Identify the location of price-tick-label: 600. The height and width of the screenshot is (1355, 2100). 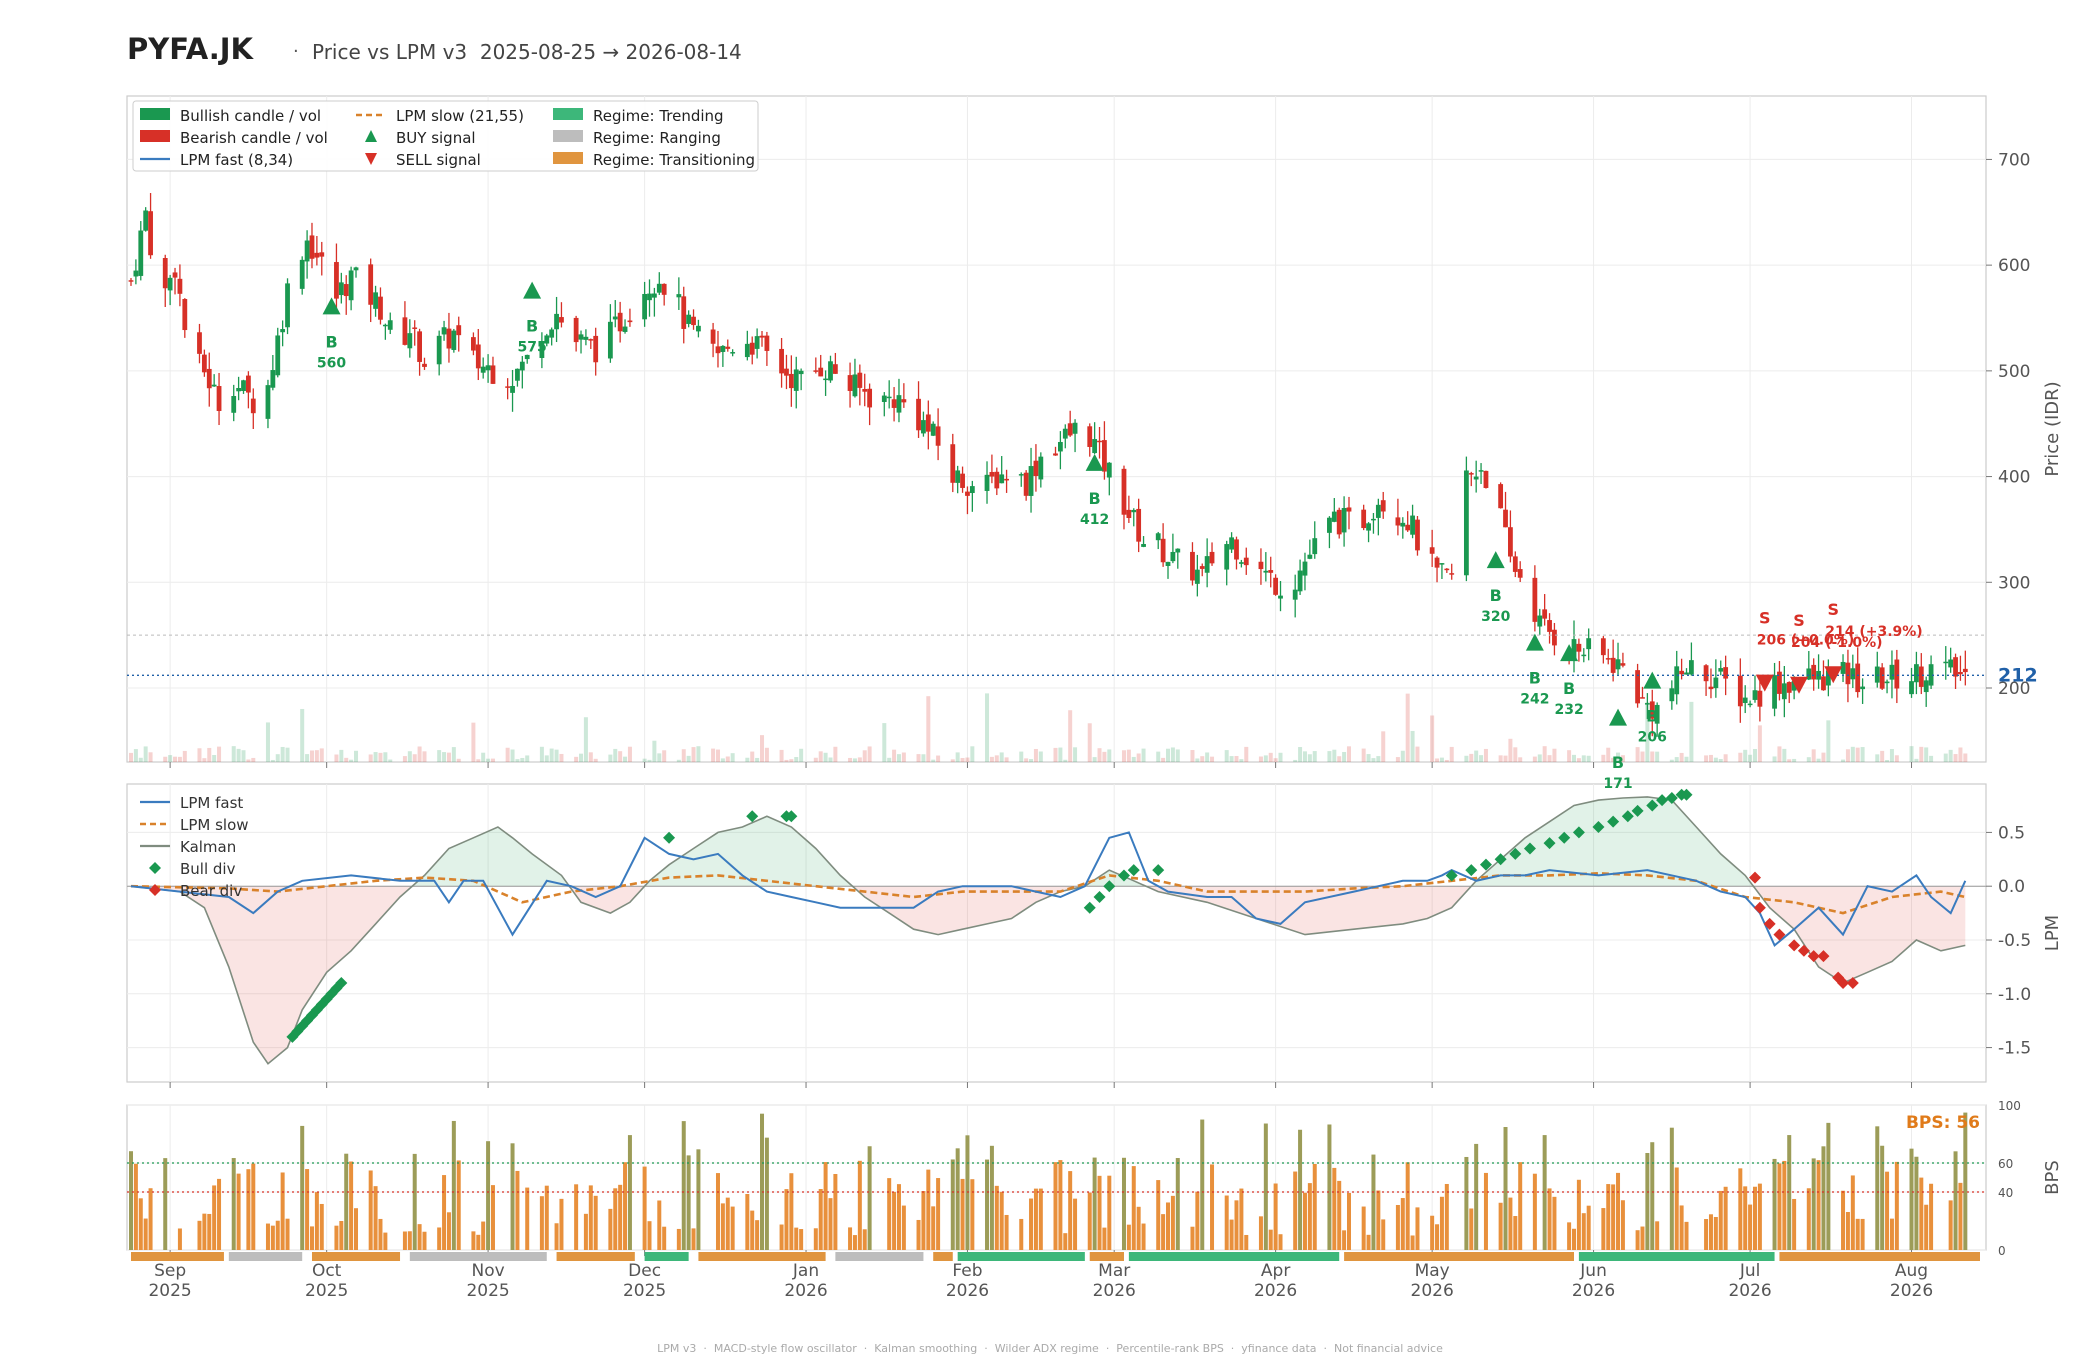
(2014, 266).